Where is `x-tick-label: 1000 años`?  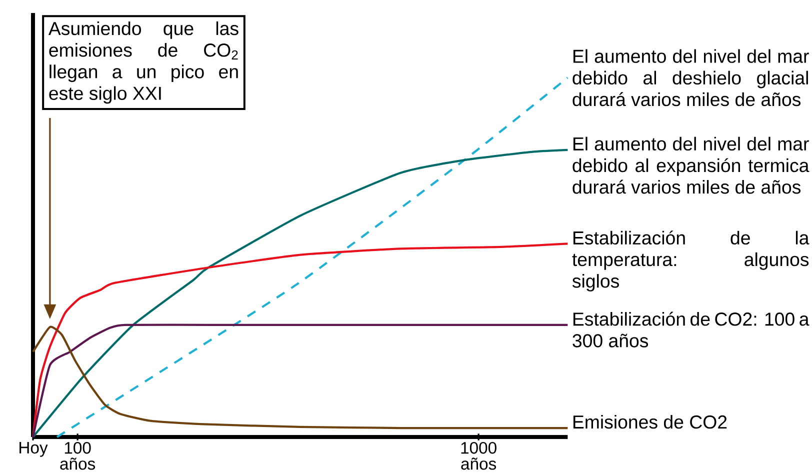
x-tick-label: 1000 años is located at coordinates (478, 456).